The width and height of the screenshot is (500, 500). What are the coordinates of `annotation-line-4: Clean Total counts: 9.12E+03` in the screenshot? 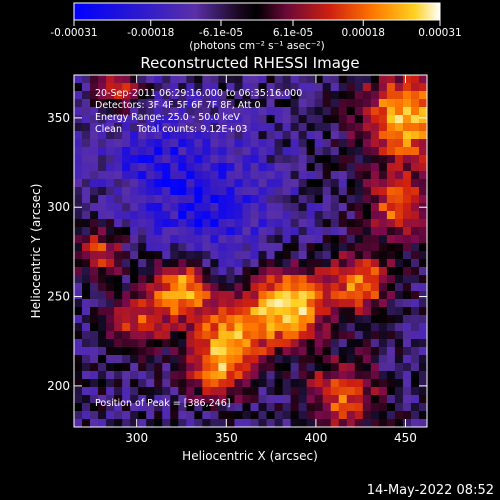 It's located at (171, 129).